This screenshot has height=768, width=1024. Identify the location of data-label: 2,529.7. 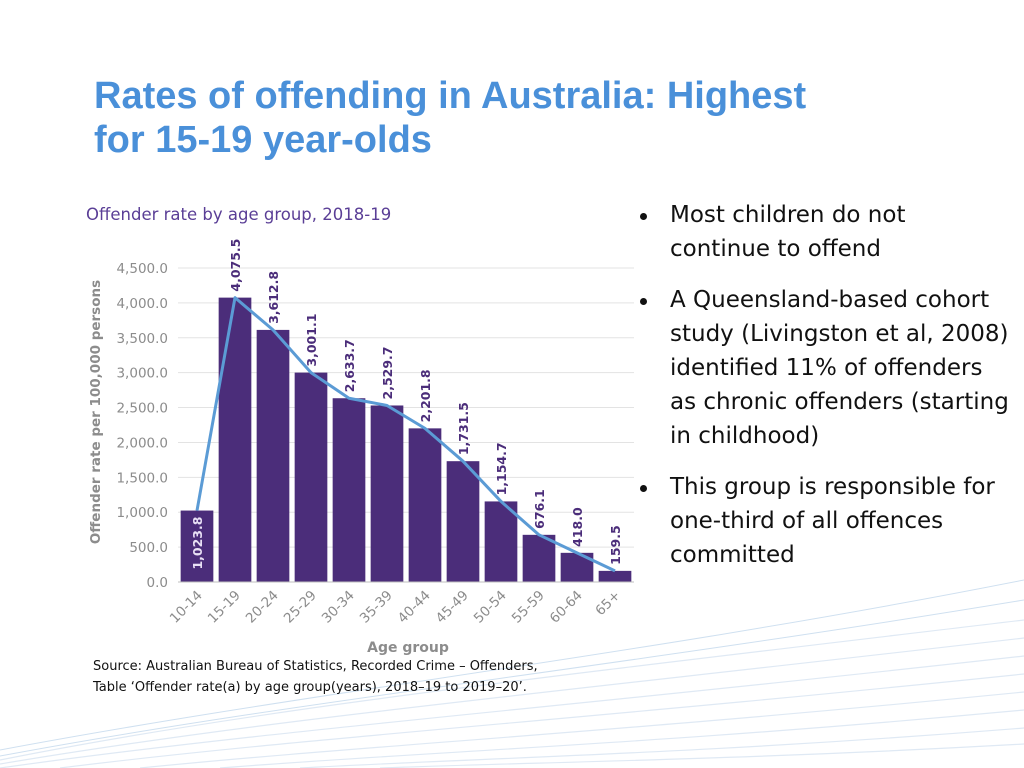
(387, 372).